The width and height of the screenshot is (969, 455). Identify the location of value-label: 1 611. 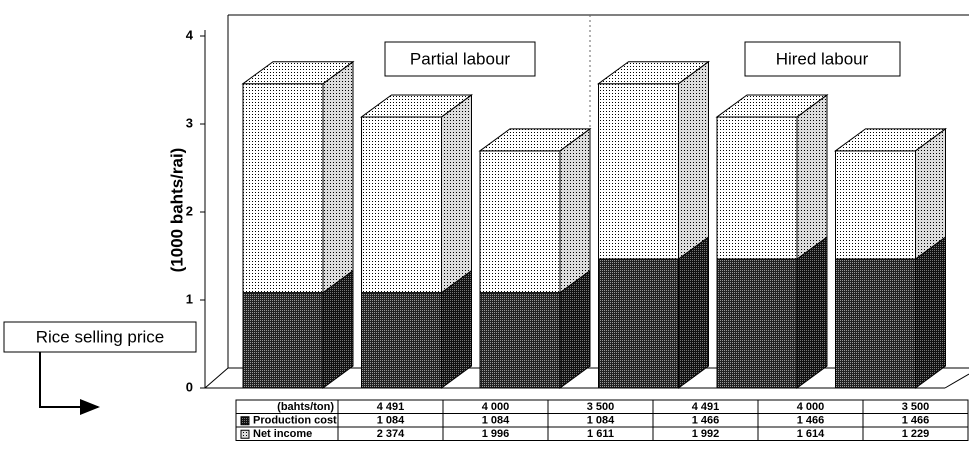
(600, 434).